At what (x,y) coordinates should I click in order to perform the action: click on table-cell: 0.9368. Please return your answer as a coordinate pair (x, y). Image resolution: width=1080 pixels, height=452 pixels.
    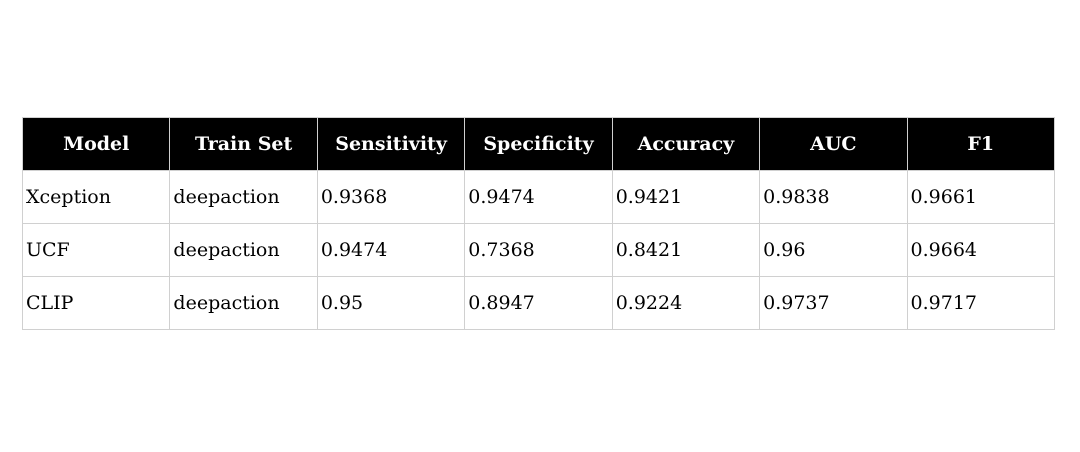
    Looking at the image, I should click on (391, 197).